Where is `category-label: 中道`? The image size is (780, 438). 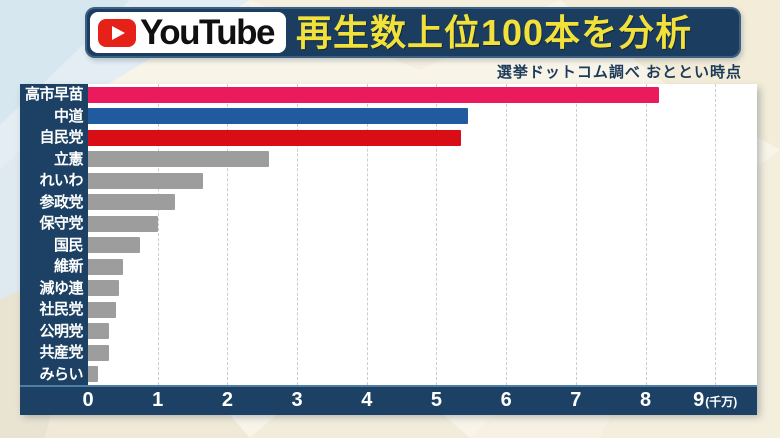 category-label: 中道 is located at coordinates (68, 116).